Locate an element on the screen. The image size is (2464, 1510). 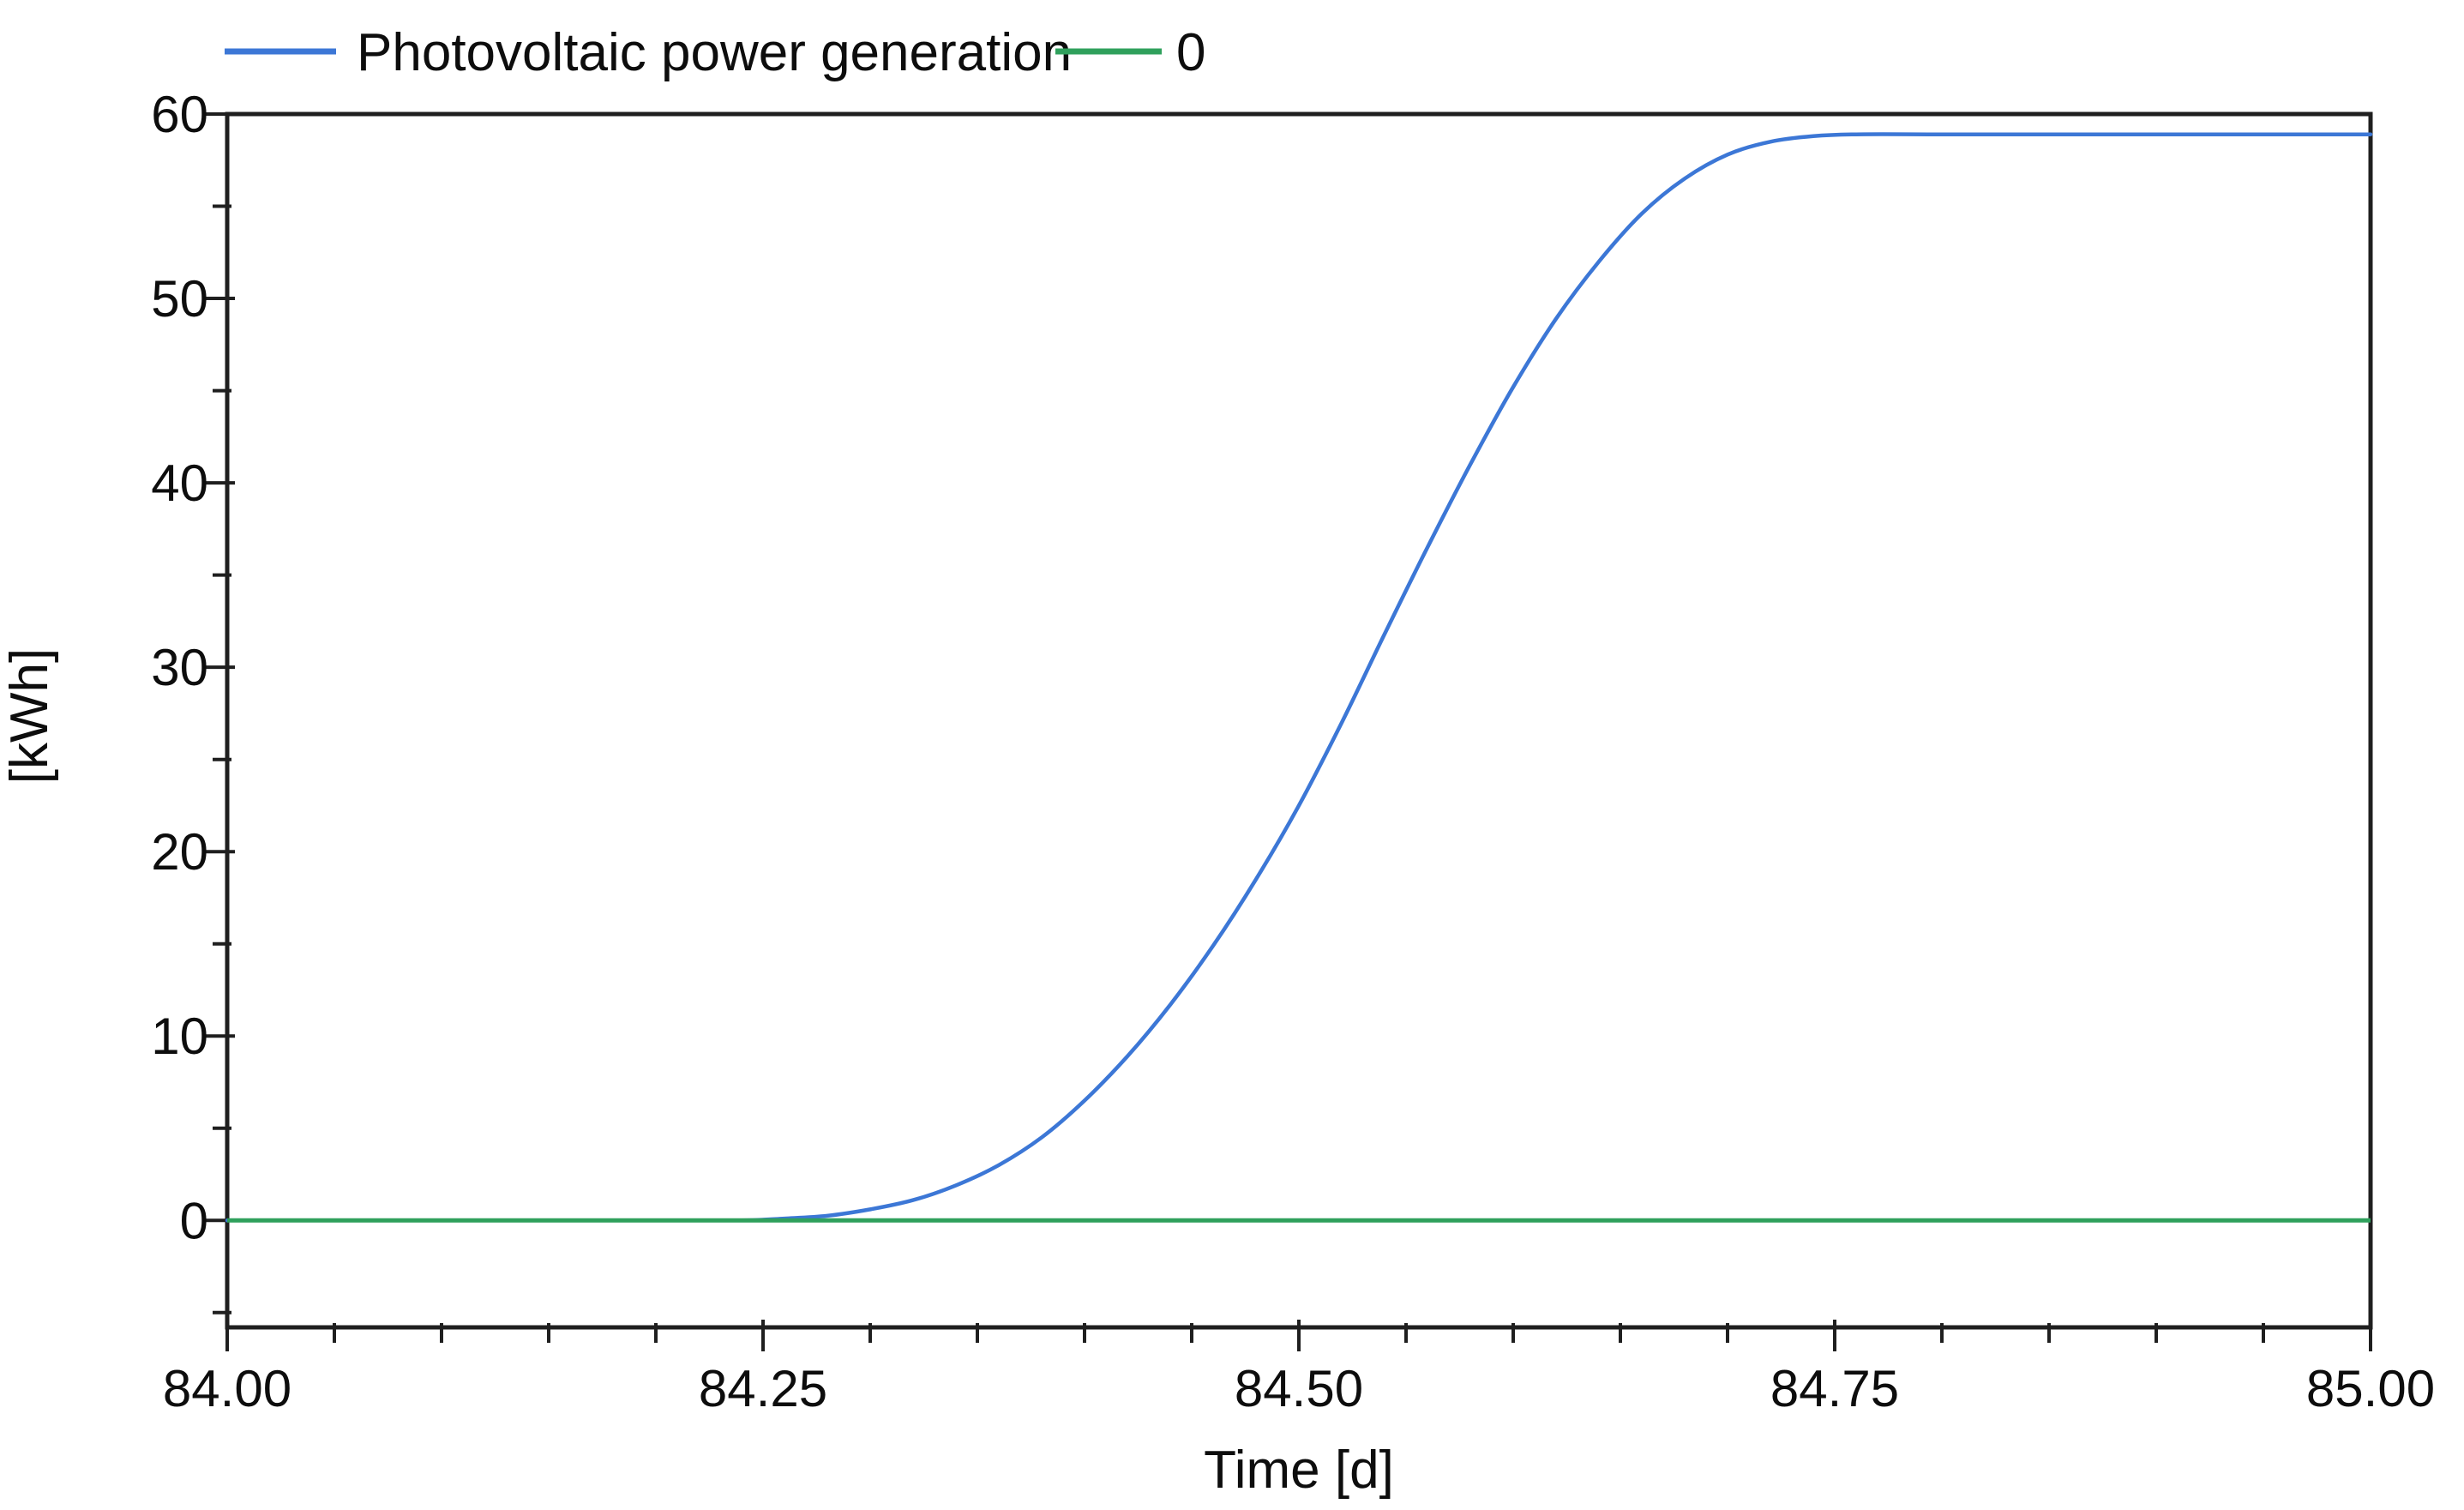
y-tick-label: 20 is located at coordinates (179, 852).